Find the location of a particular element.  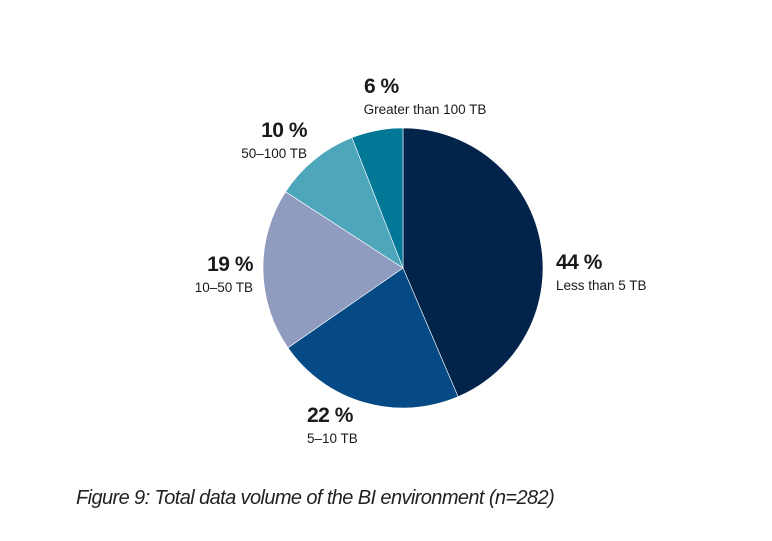

category-label: 10–50 TB is located at coordinates (223, 287).